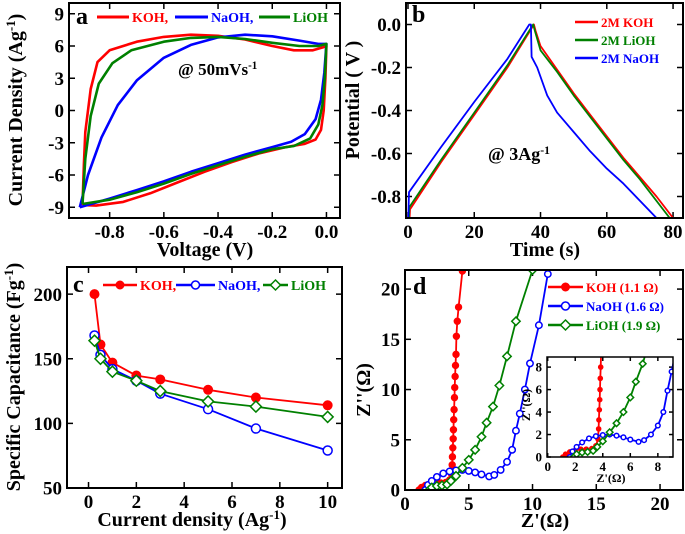 This screenshot has height=534, width=685. Describe the element at coordinates (183, 520) in the screenshot. I see `x-axis-label-text: Current density (Ag` at that location.